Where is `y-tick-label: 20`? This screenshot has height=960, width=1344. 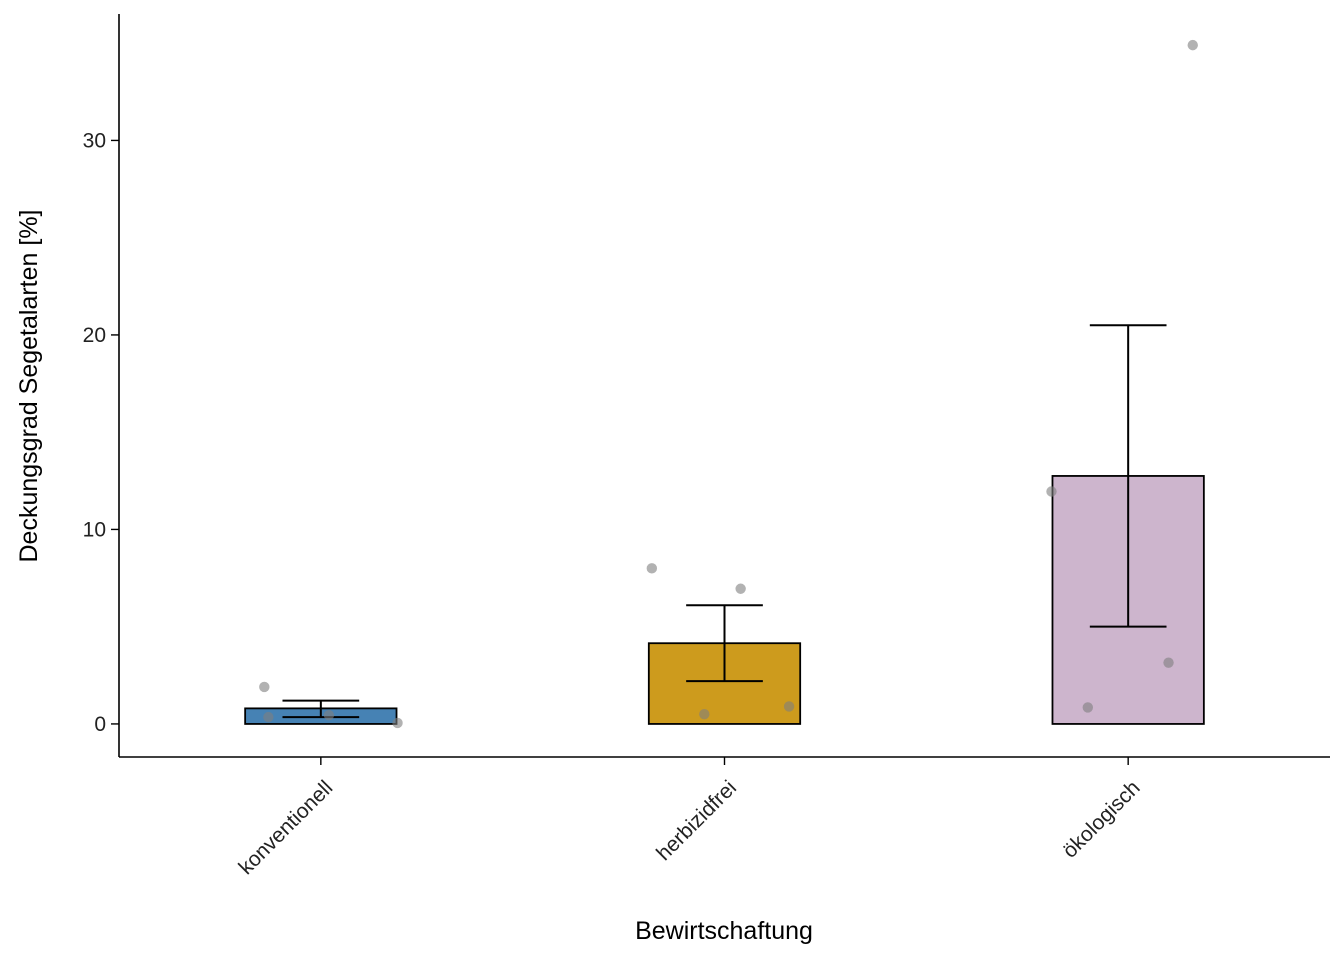
y-tick-label: 20 is located at coordinates (94, 335).